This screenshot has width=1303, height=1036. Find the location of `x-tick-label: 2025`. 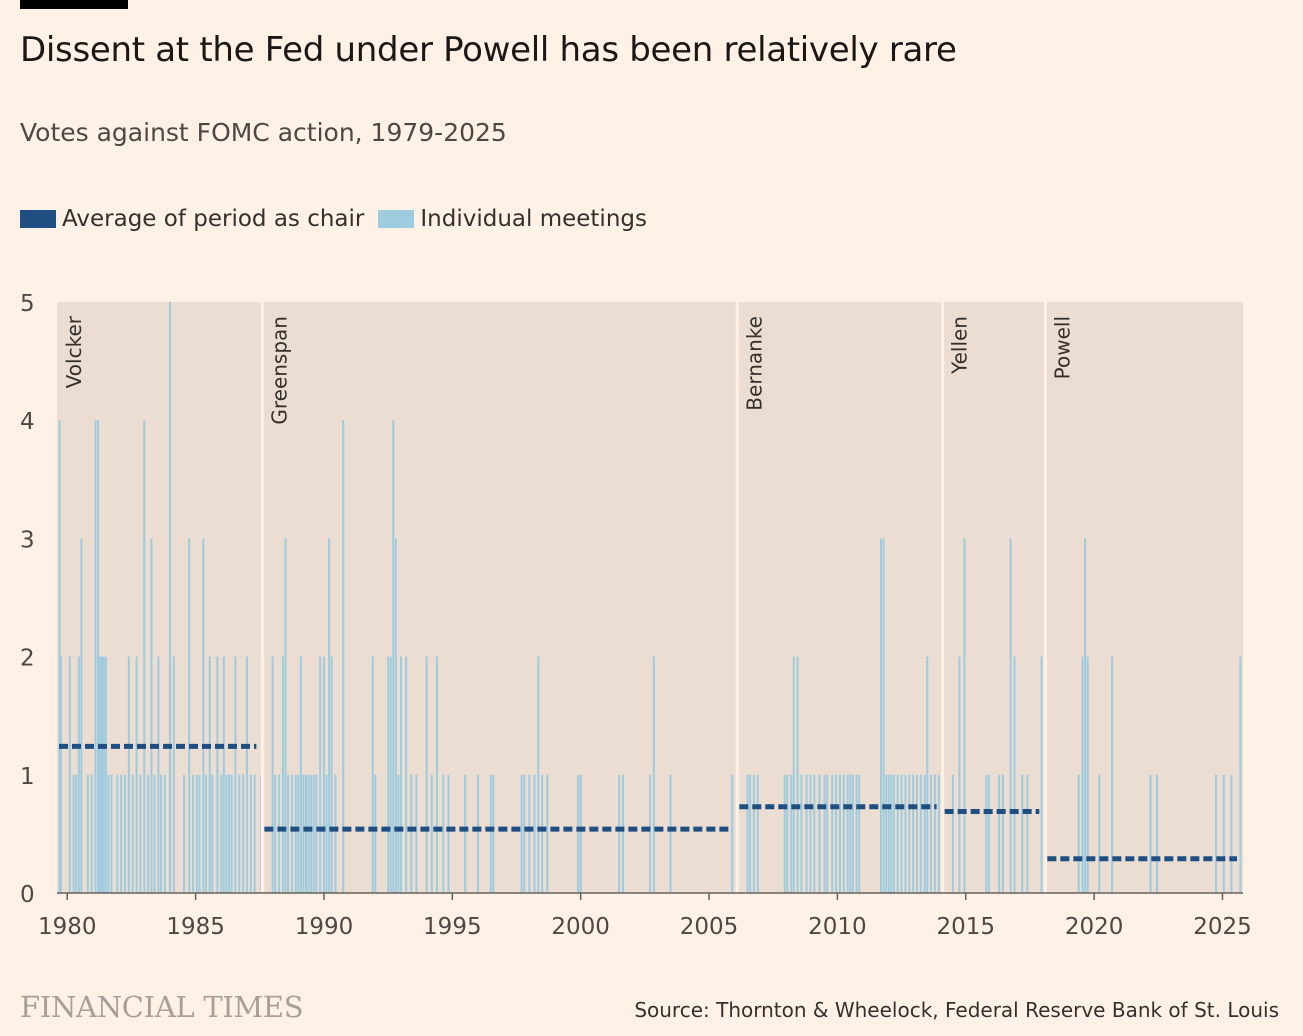

x-tick-label: 2025 is located at coordinates (1222, 927).